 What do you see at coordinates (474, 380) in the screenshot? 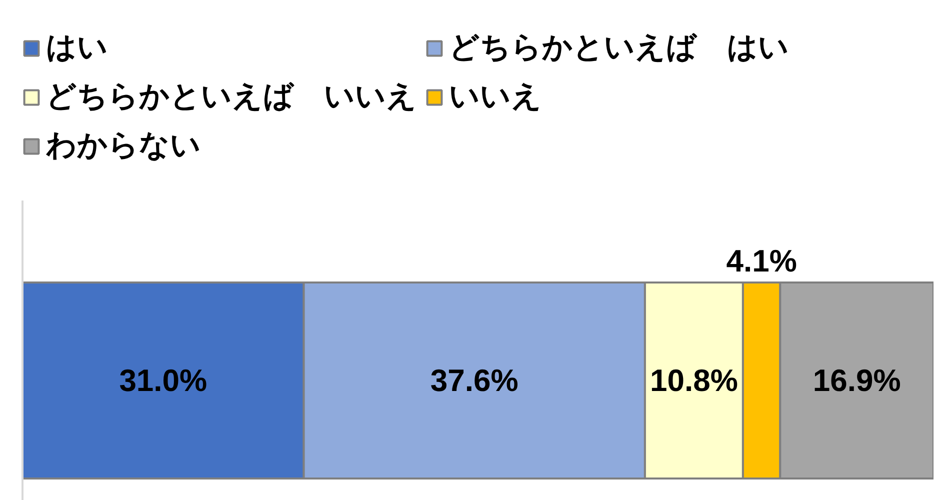
I see `data-label: 37.6%` at bounding box center [474, 380].